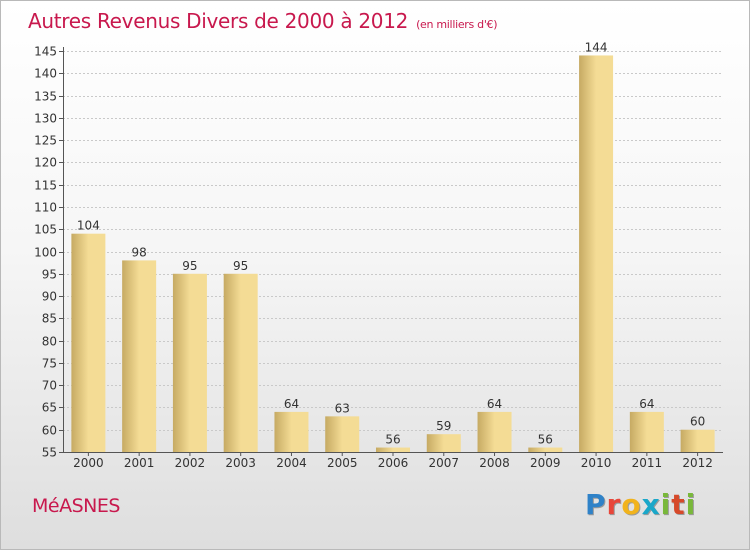  What do you see at coordinates (189, 266) in the screenshot?
I see `data-label-2002: 95` at bounding box center [189, 266].